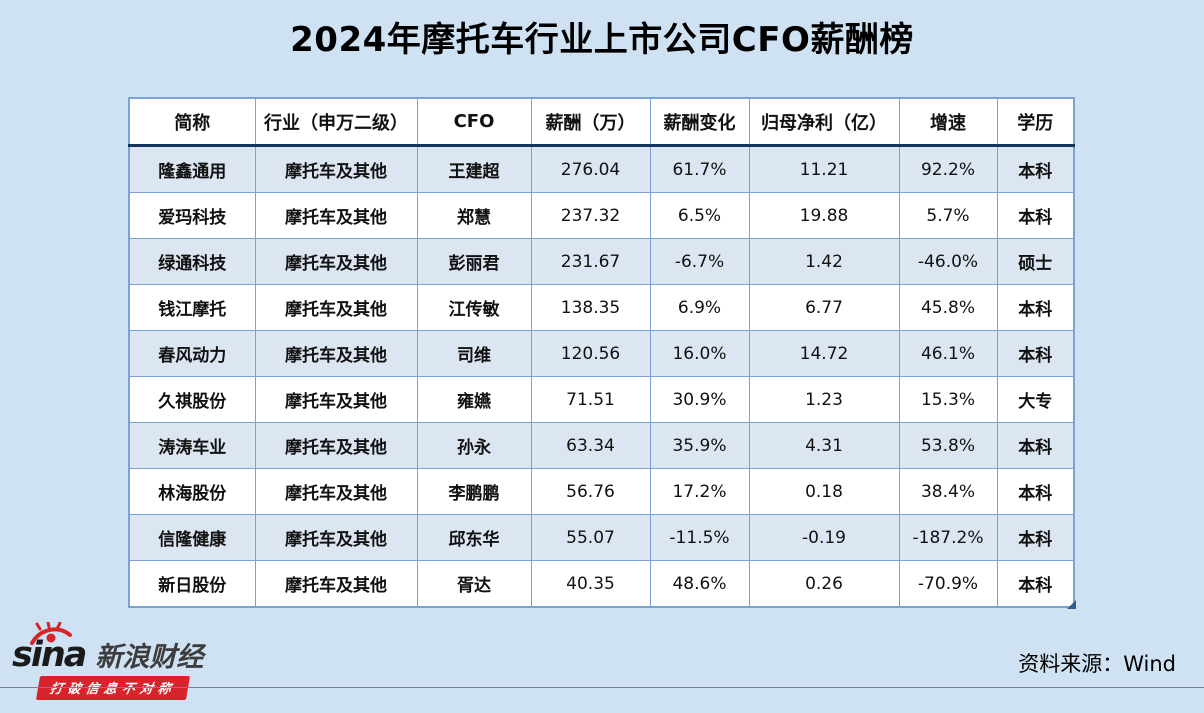  What do you see at coordinates (192, 261) in the screenshot?
I see `table-cell: 绿通科技` at bounding box center [192, 261].